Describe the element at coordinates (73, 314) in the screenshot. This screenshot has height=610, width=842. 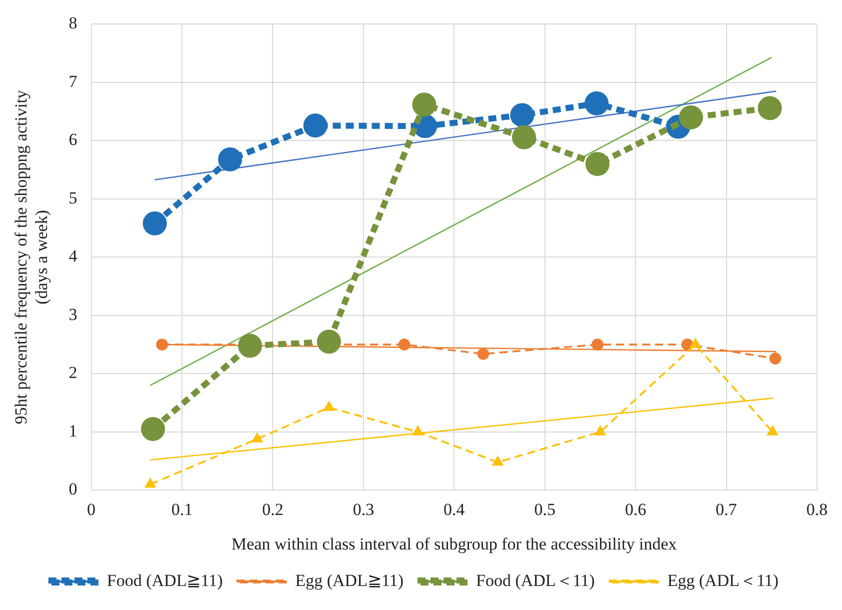
I see `y-tick-label: 3` at that location.